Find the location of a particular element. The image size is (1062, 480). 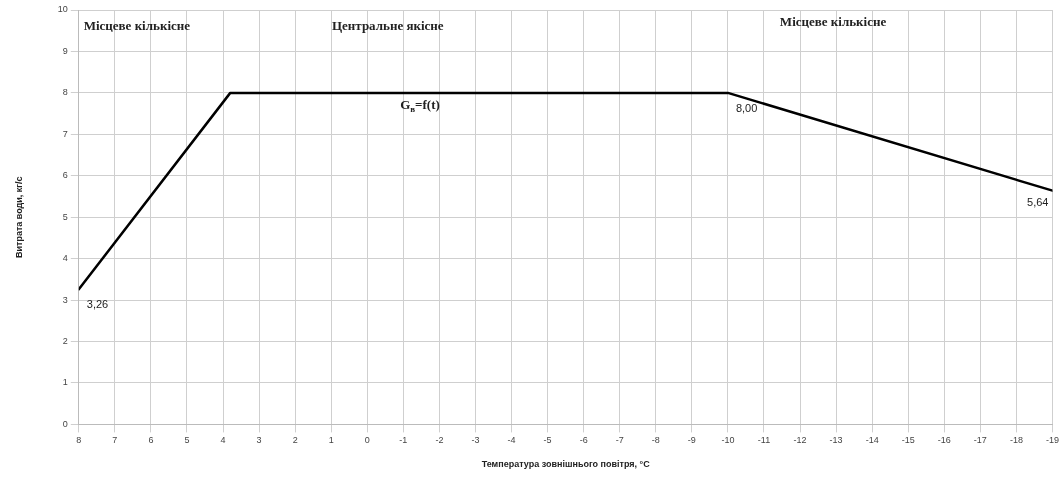

y-tick-label: 4 is located at coordinates (65, 258).